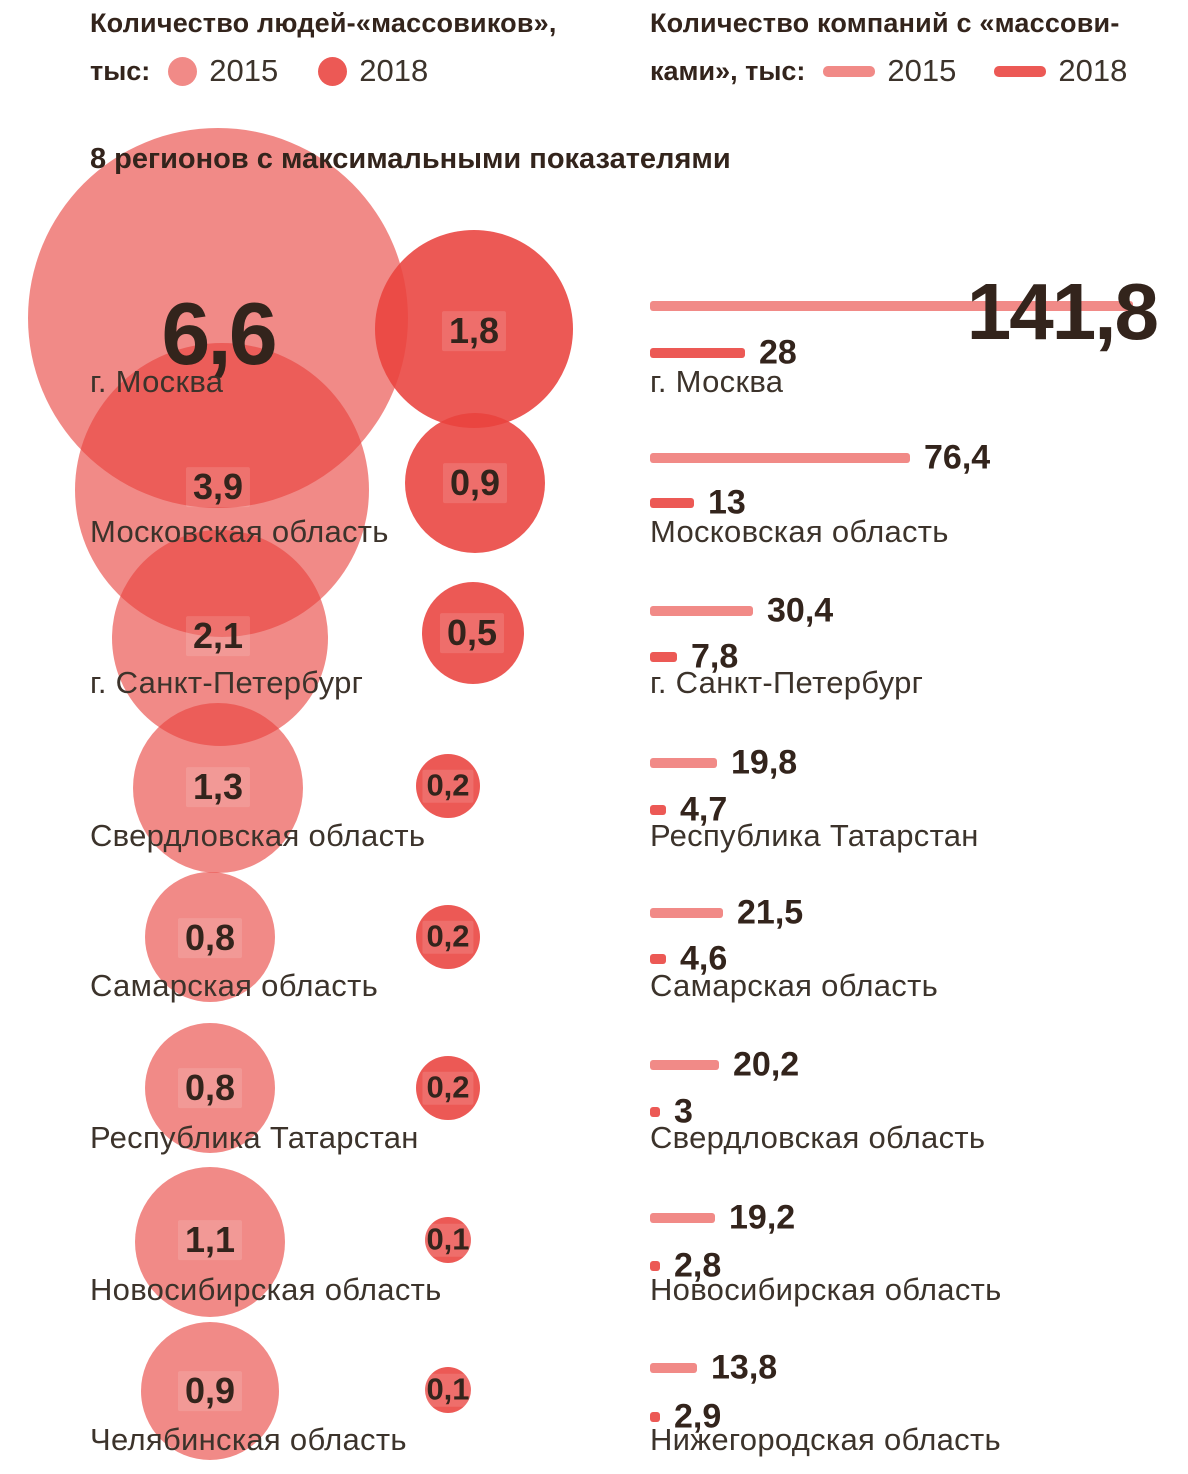 This screenshot has width=1188, height=1474. I want to click on bar-2018-sverdlovsk, so click(655, 1112).